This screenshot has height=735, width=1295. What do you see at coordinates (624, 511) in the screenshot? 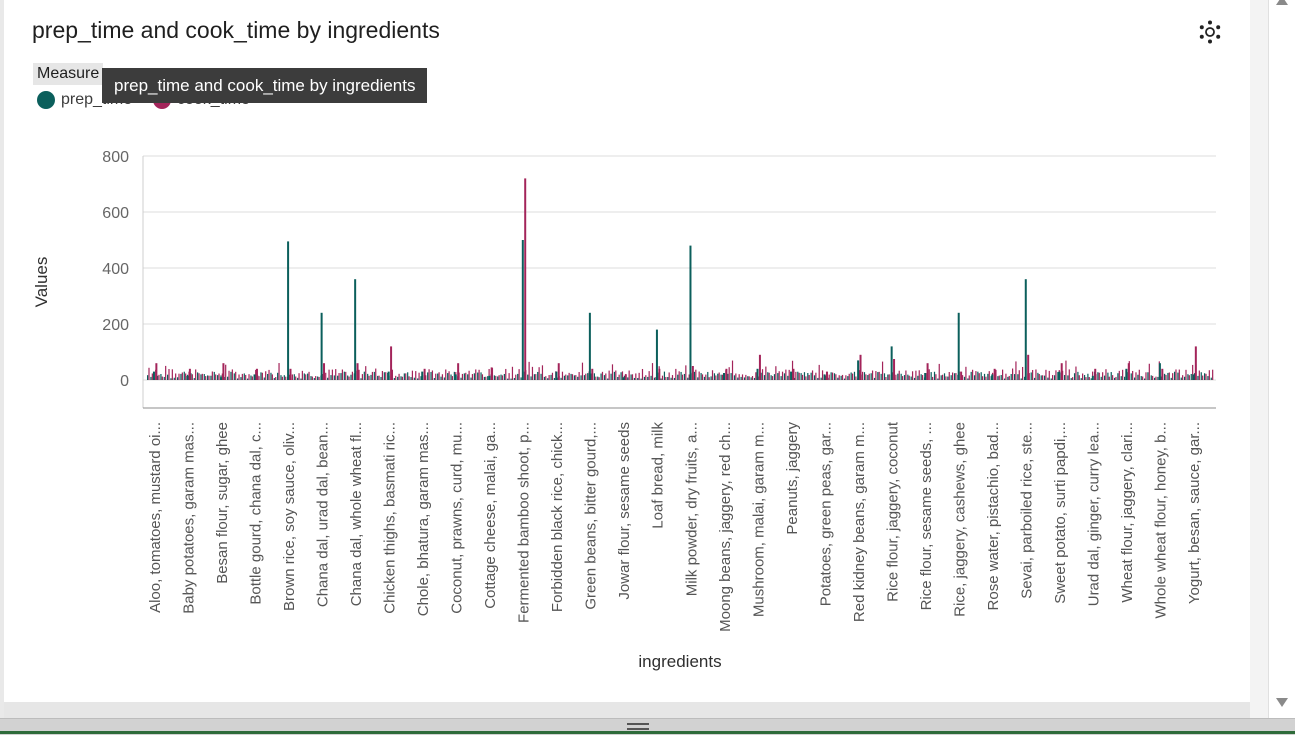
I see `x-tick-label: Jowar flour, sesame seeds` at bounding box center [624, 511].